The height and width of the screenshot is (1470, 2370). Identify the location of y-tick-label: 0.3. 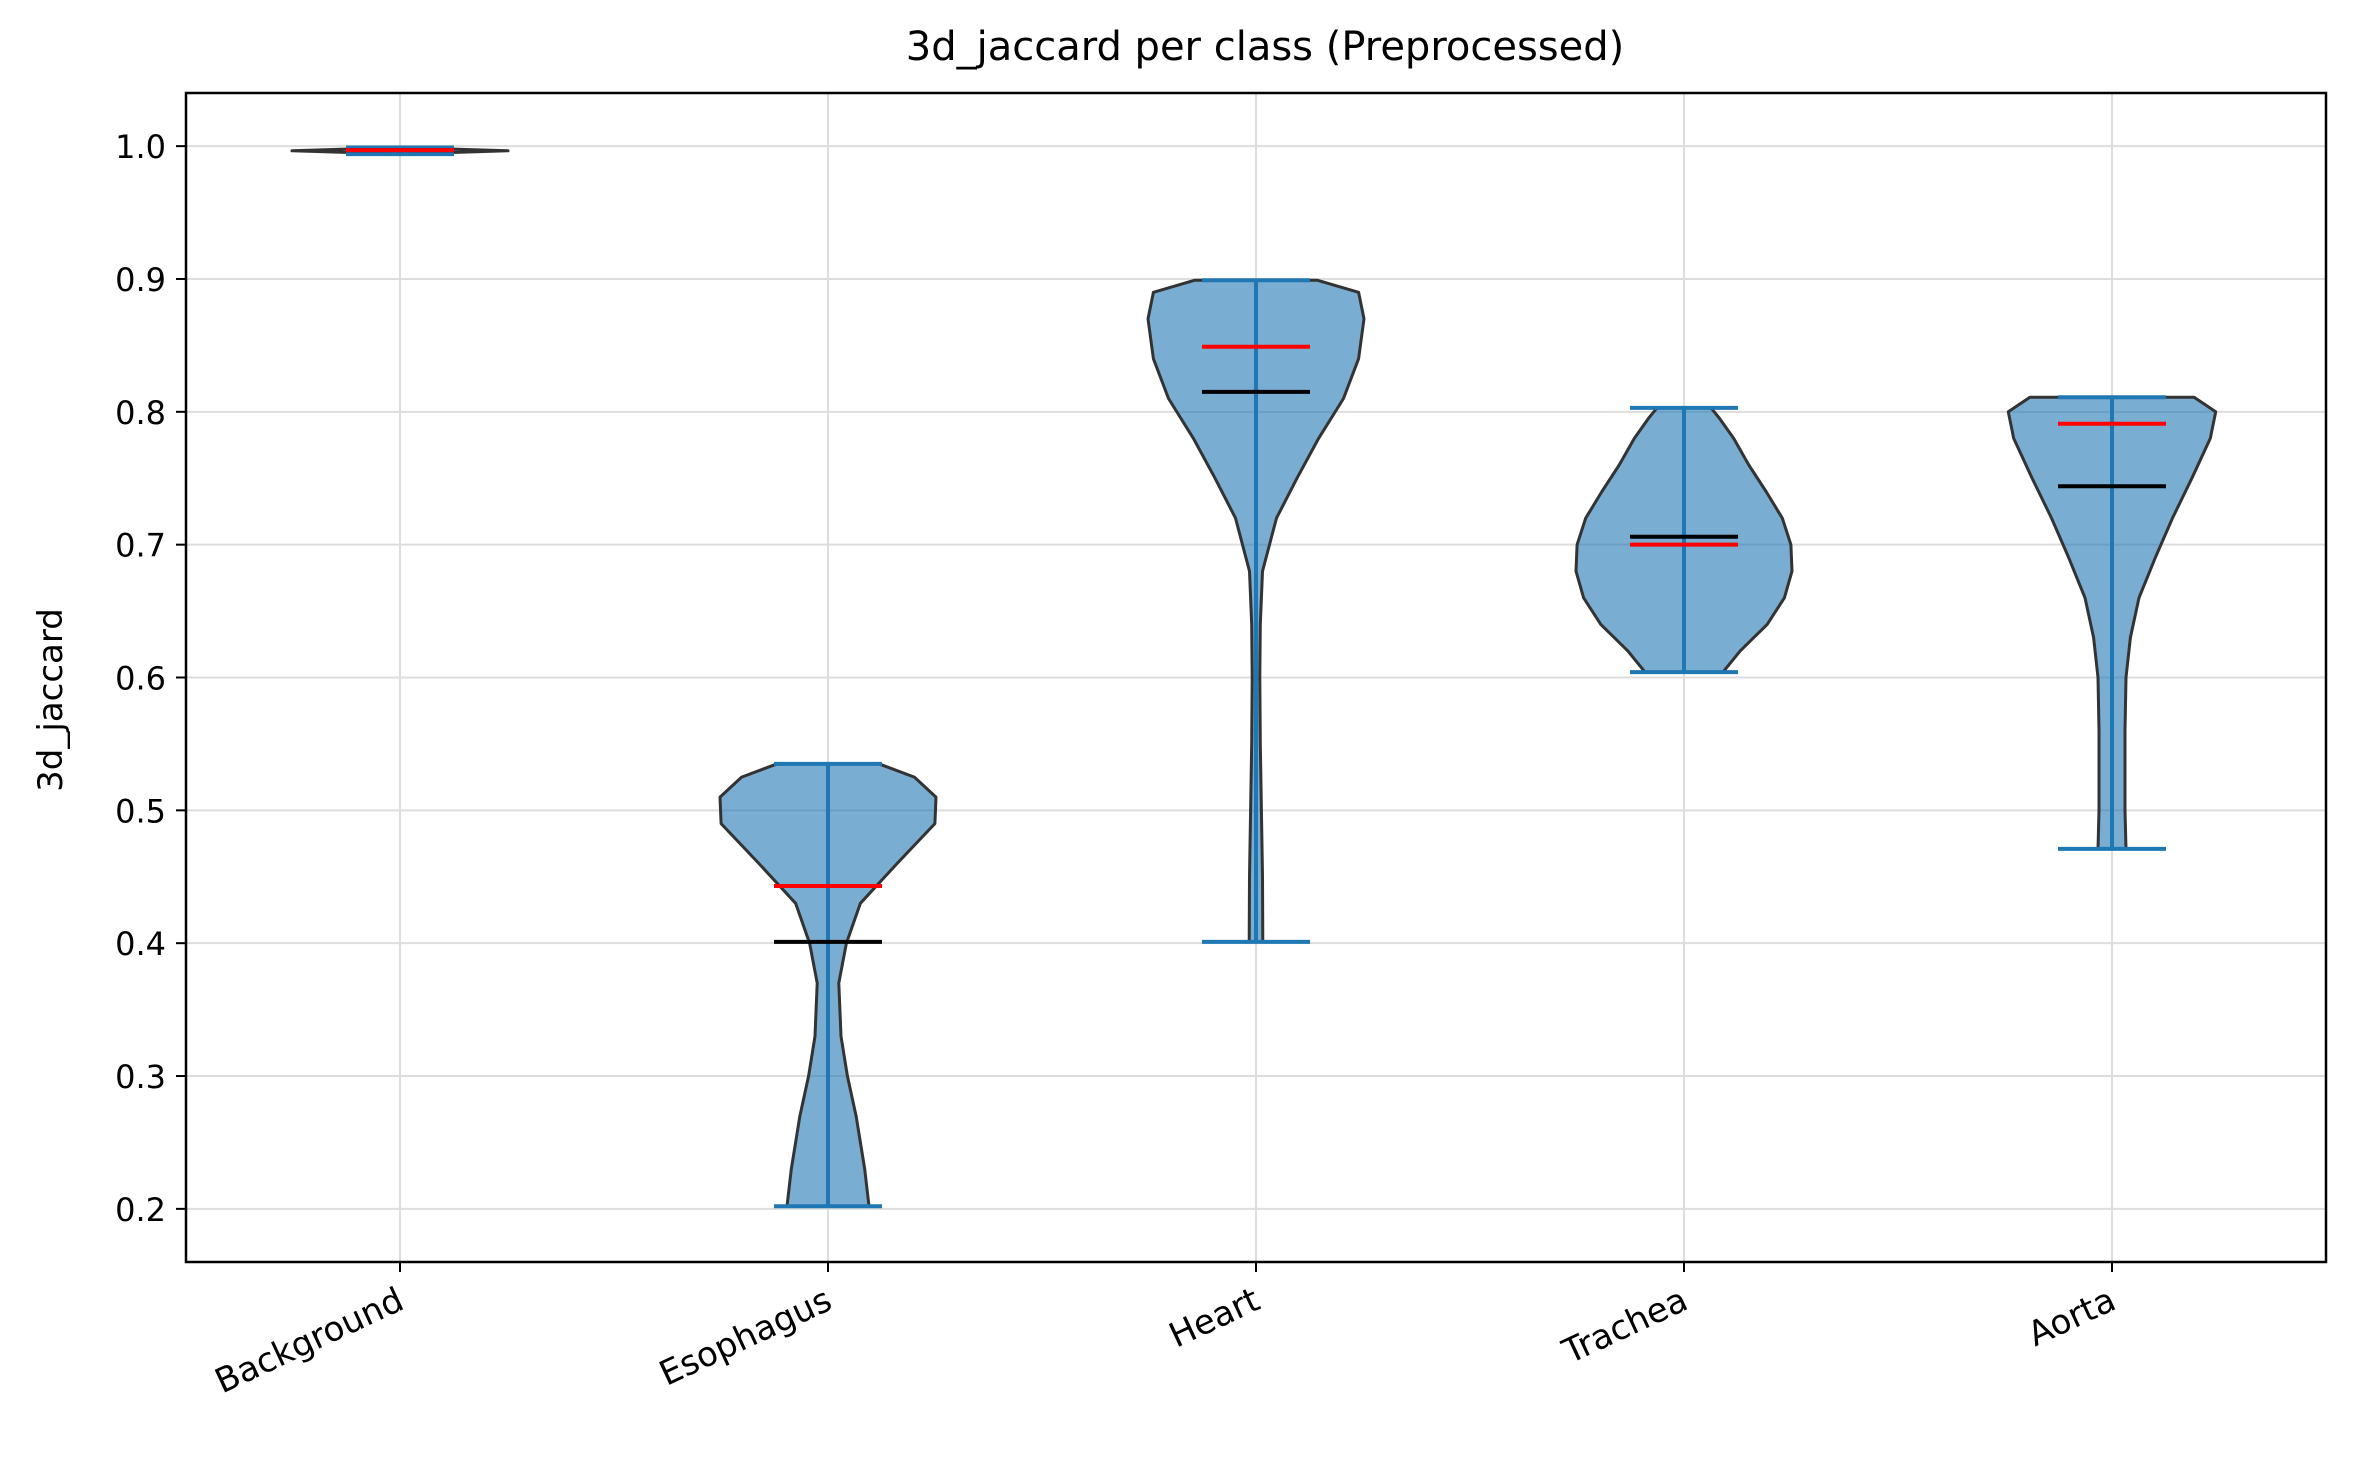
(140, 1077).